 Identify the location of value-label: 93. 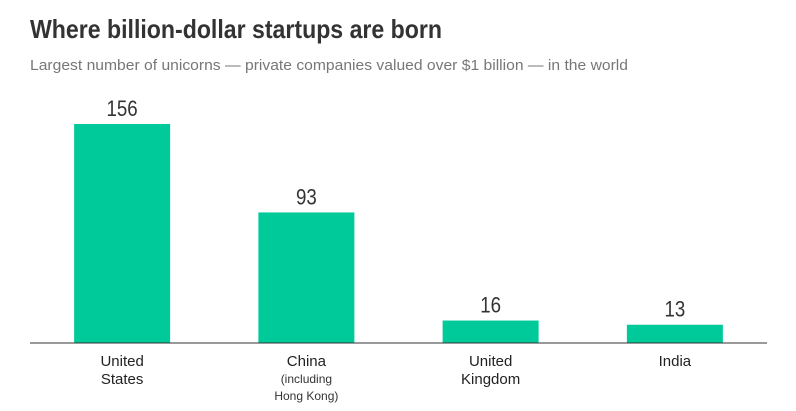
(306, 198).